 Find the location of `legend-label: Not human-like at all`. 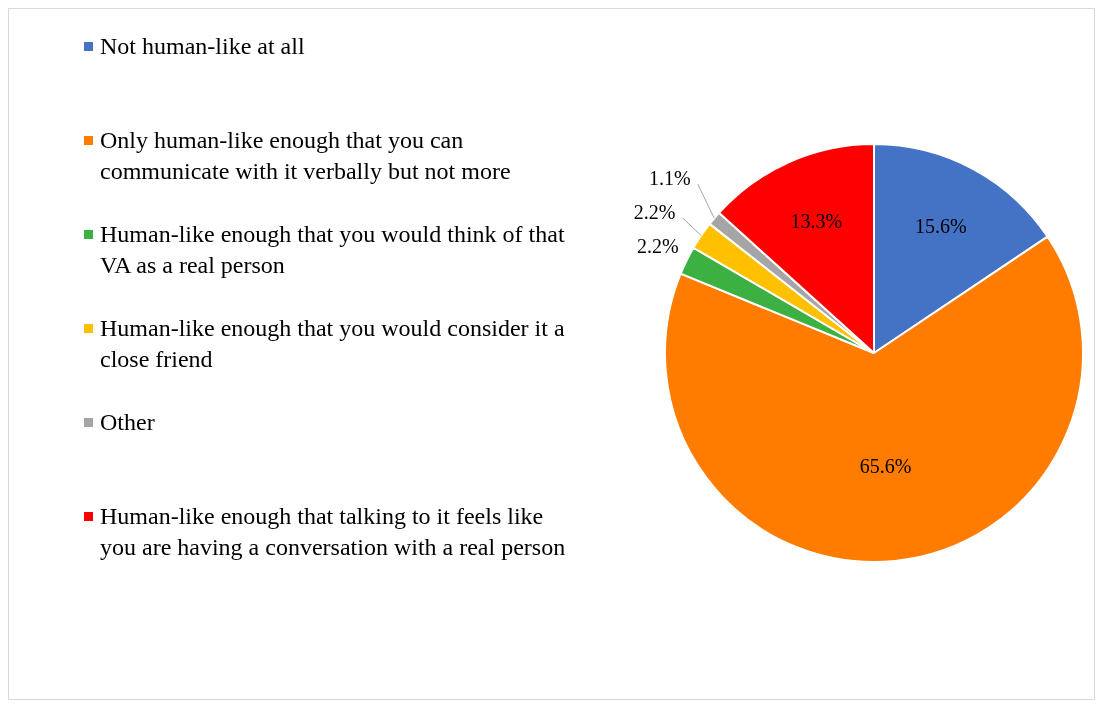

legend-label: Not human-like at all is located at coordinates (203, 46).